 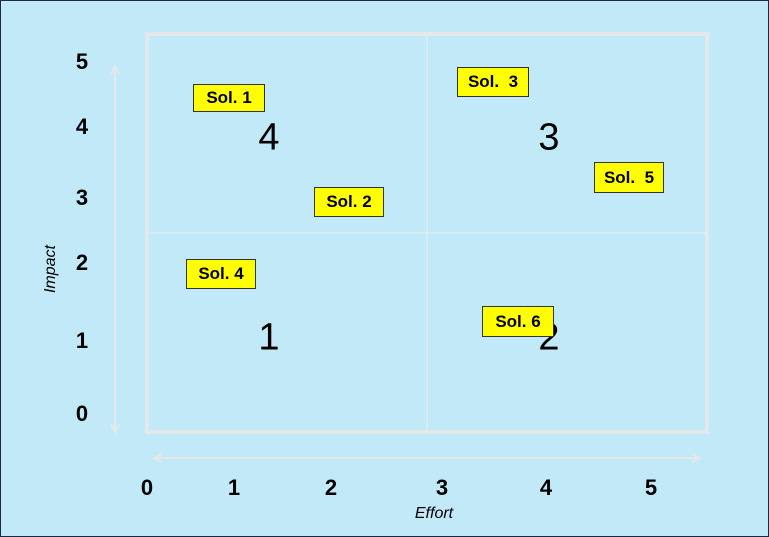 I want to click on x-tick-label: 3, so click(x=442, y=487).